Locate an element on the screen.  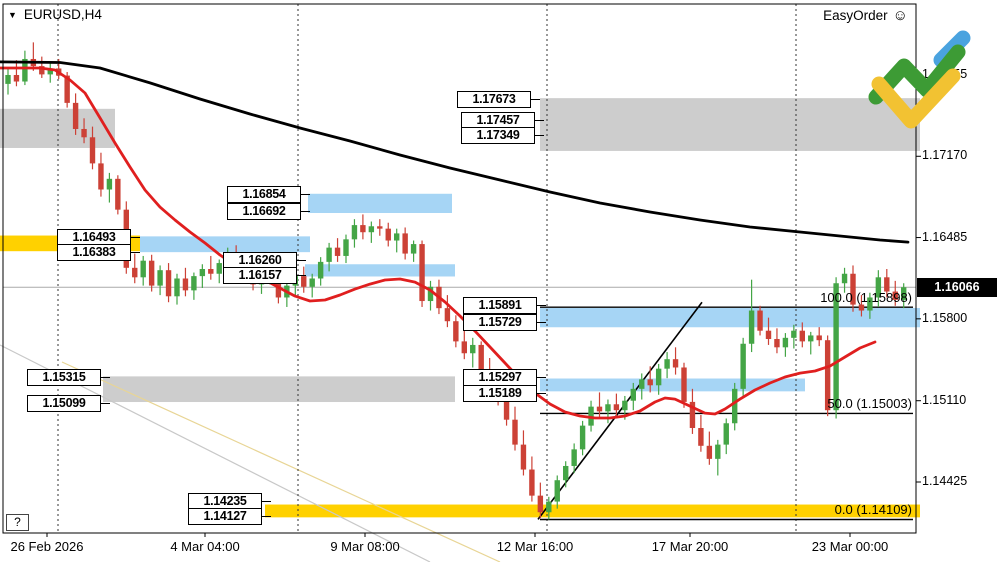
price-level-label: 1.16854 is located at coordinates (264, 194).